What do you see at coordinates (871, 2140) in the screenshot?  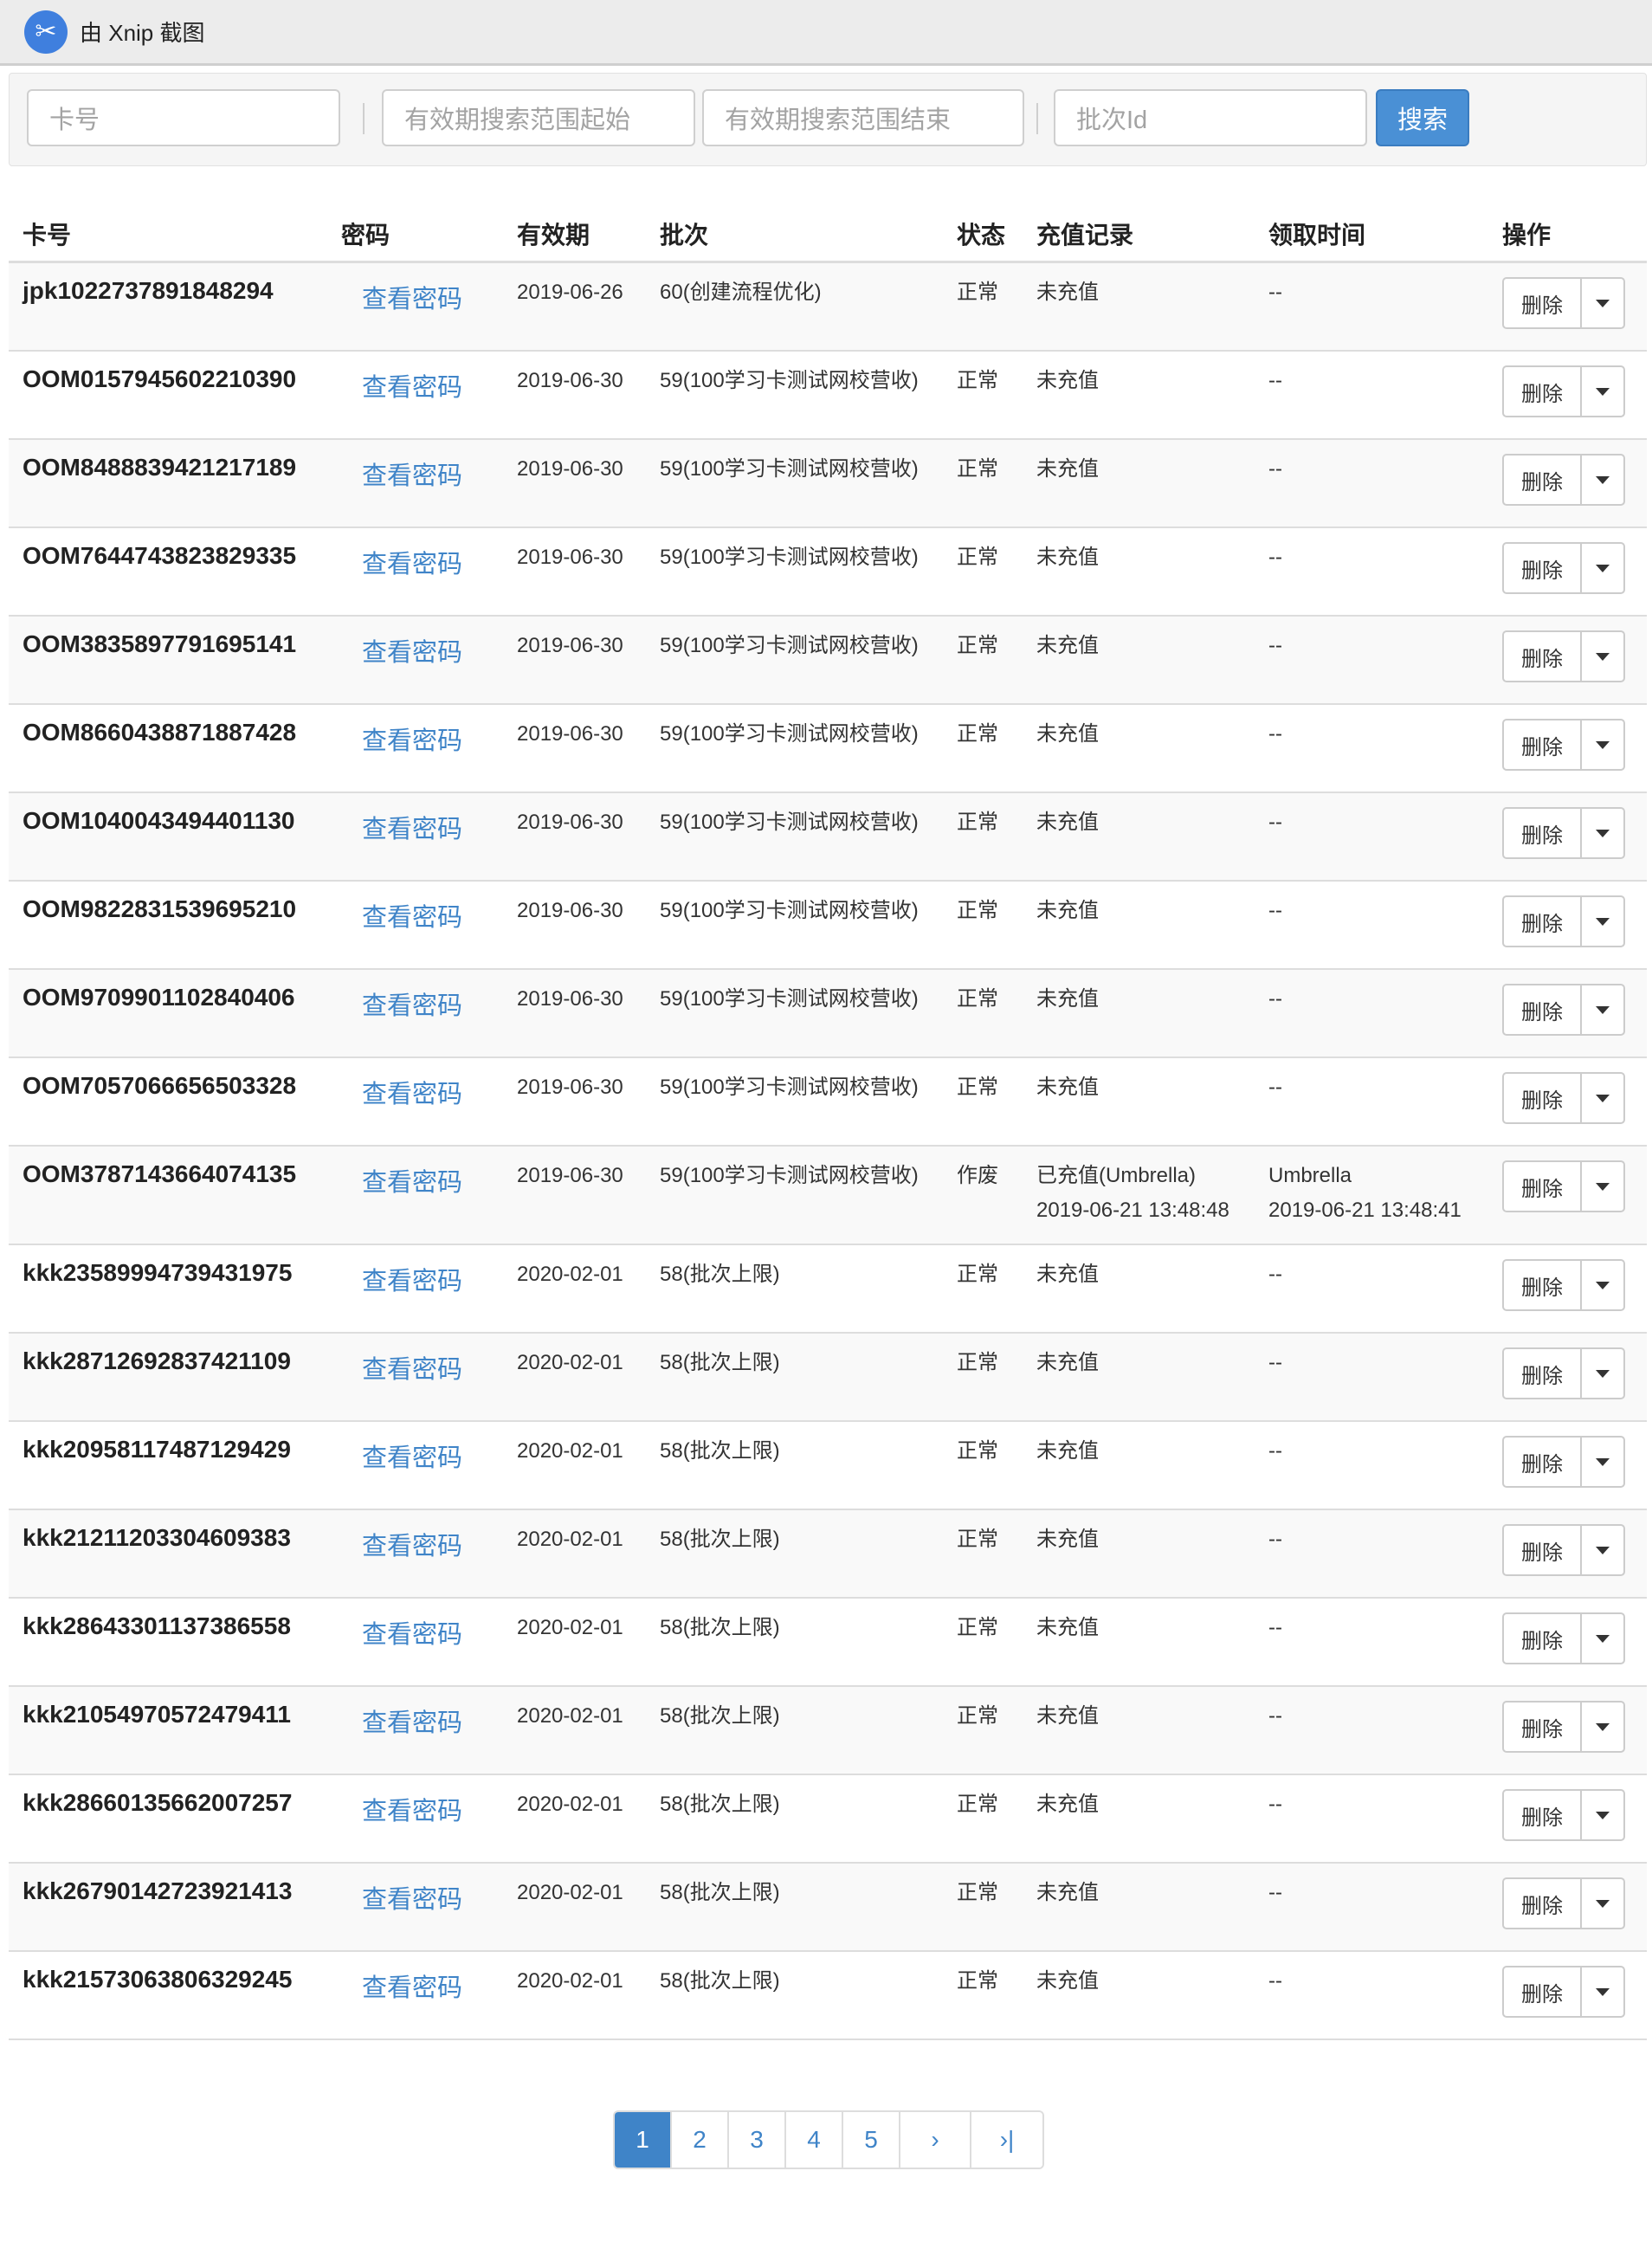 I see `page-5-button: 5` at bounding box center [871, 2140].